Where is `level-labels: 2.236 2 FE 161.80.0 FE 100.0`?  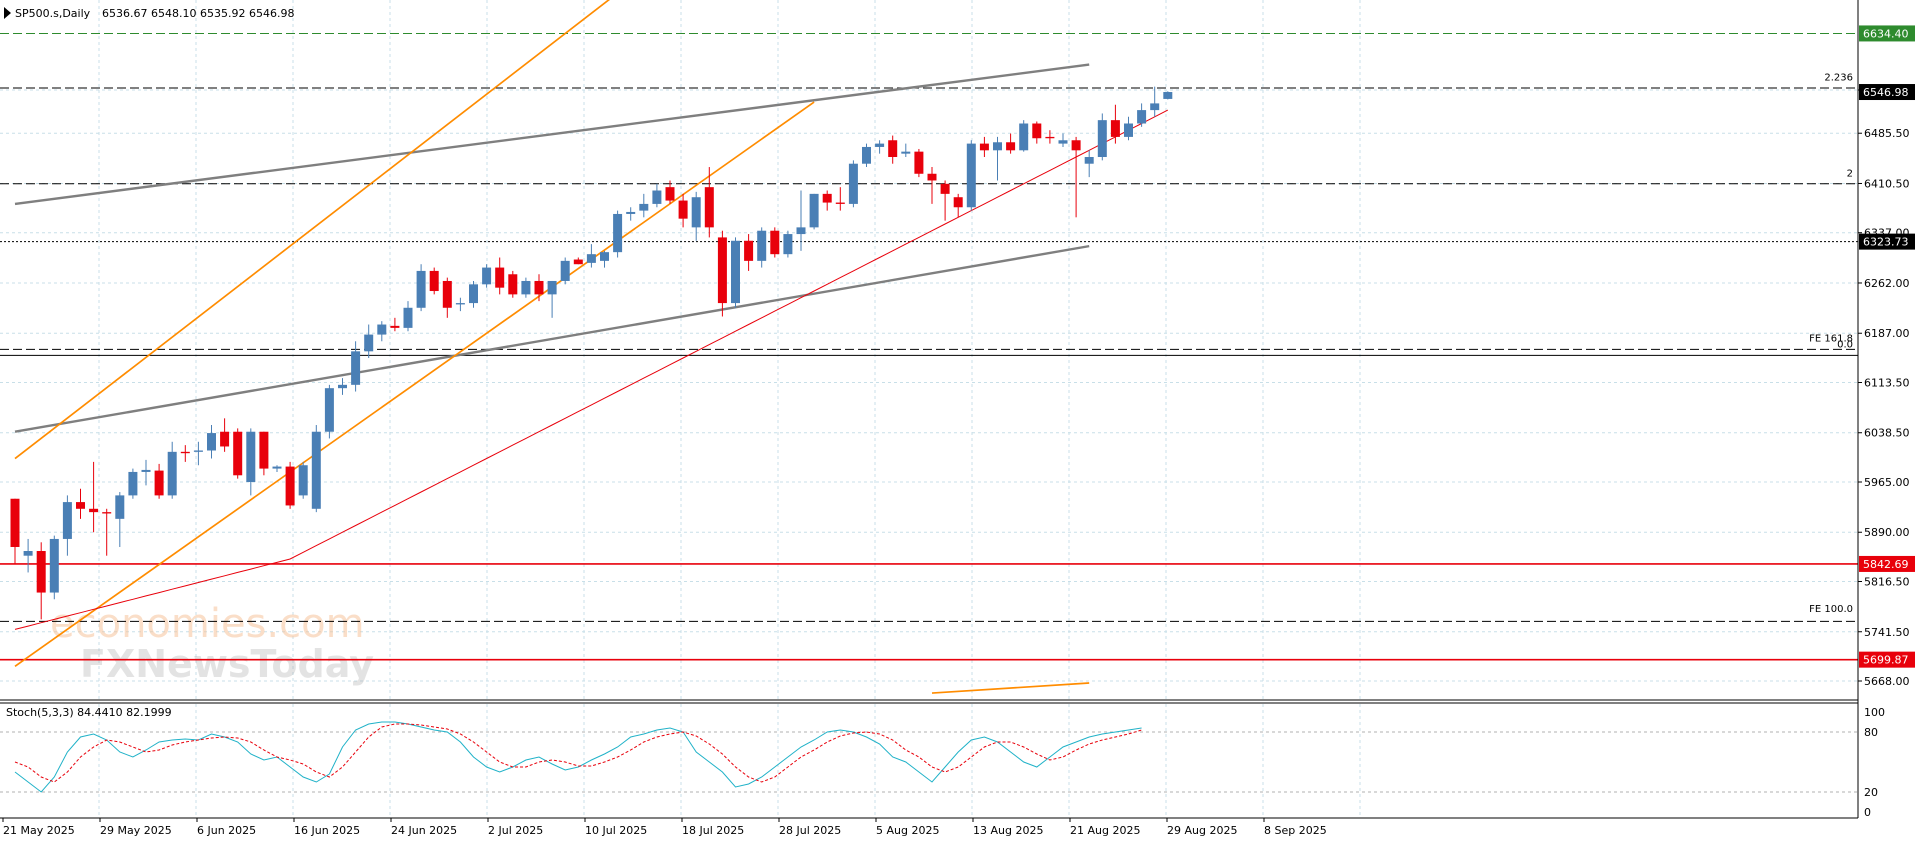
level-labels: 2.236 2 FE 161.80.0 FE 100.0 is located at coordinates (1831, 344).